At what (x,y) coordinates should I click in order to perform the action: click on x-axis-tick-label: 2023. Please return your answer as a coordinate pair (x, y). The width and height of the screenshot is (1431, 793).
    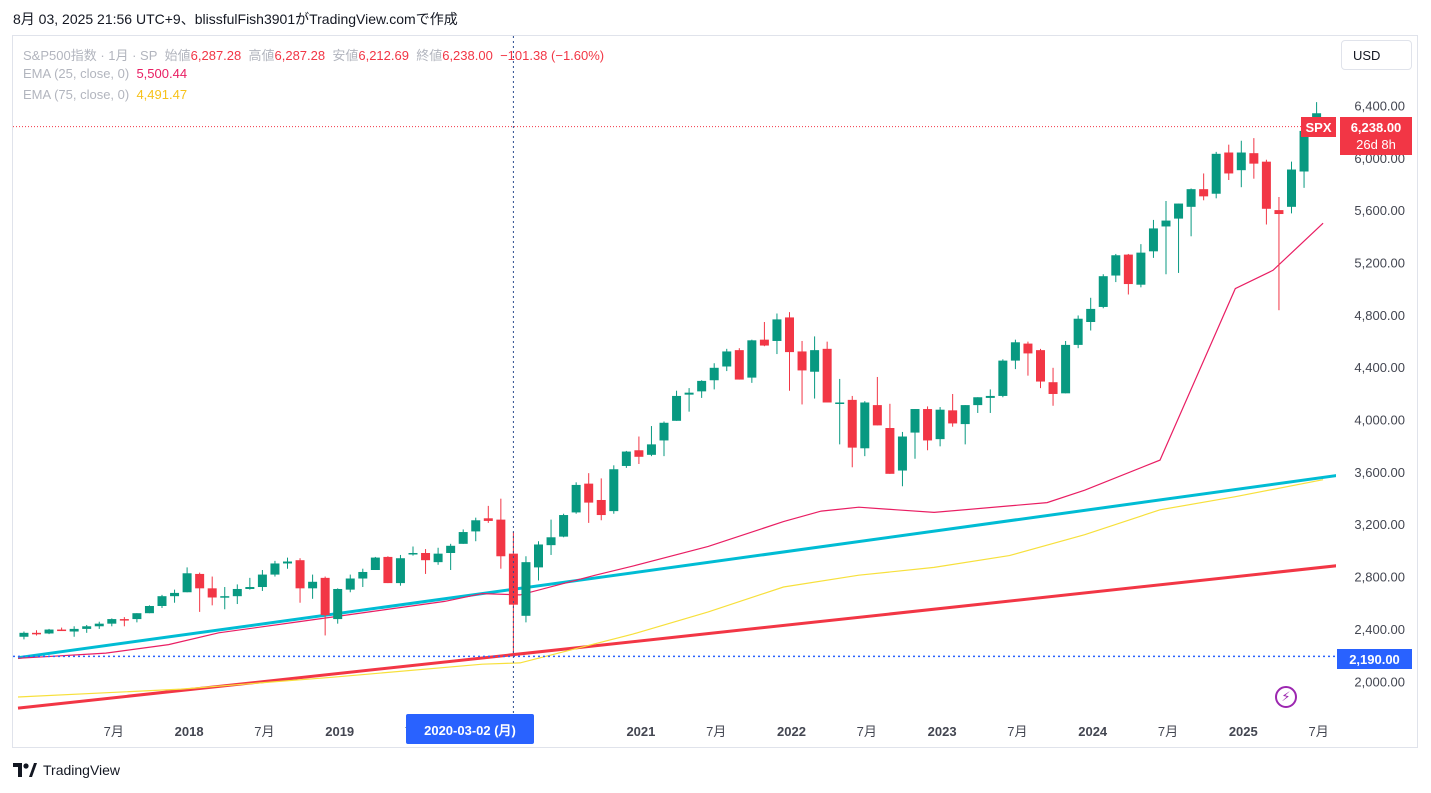
    Looking at the image, I should click on (942, 731).